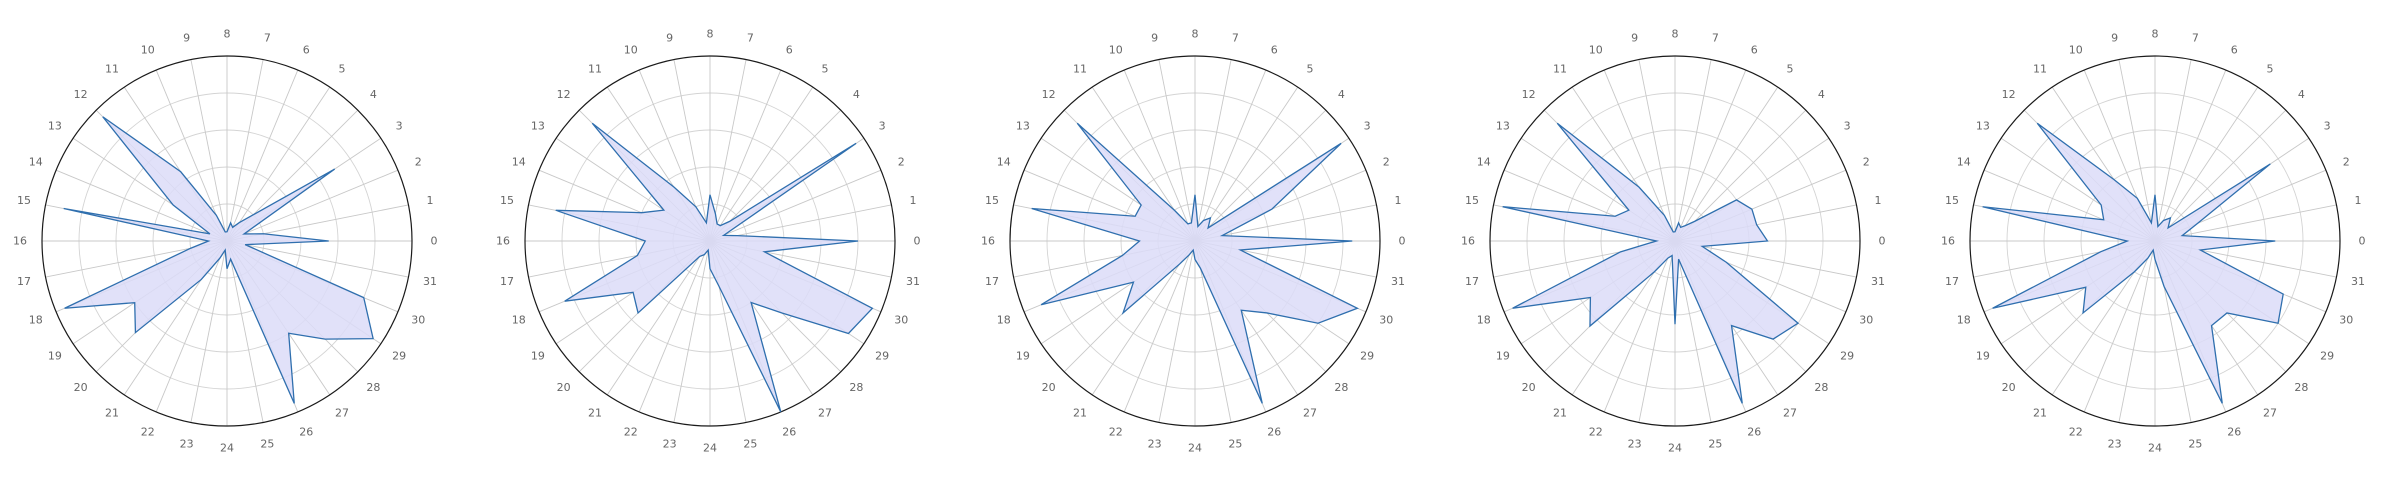 This screenshot has width=2391, height=480. I want to click on category-tick-label: 21, so click(112, 413).